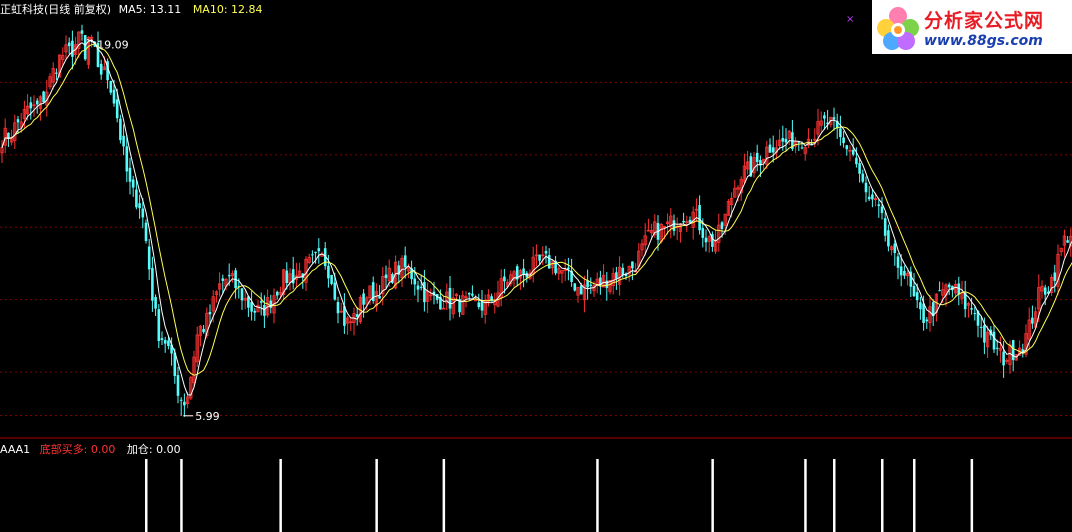  I want to click on min-marker: 5.99, so click(201, 416).